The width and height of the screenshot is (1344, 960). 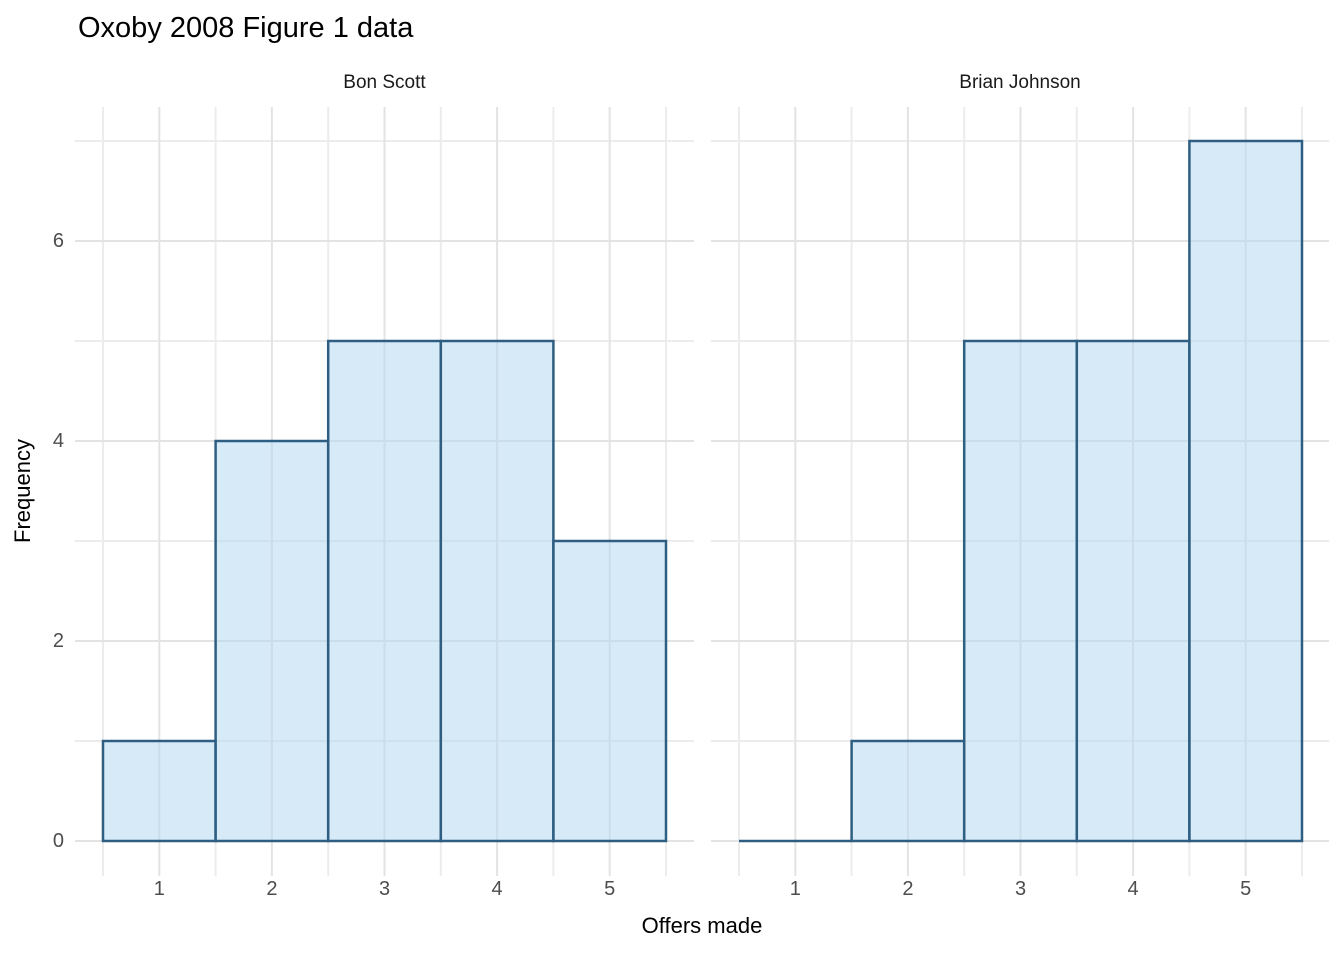 What do you see at coordinates (1020, 82) in the screenshot?
I see `facet-strip-brian-johnson: Brian Johnson` at bounding box center [1020, 82].